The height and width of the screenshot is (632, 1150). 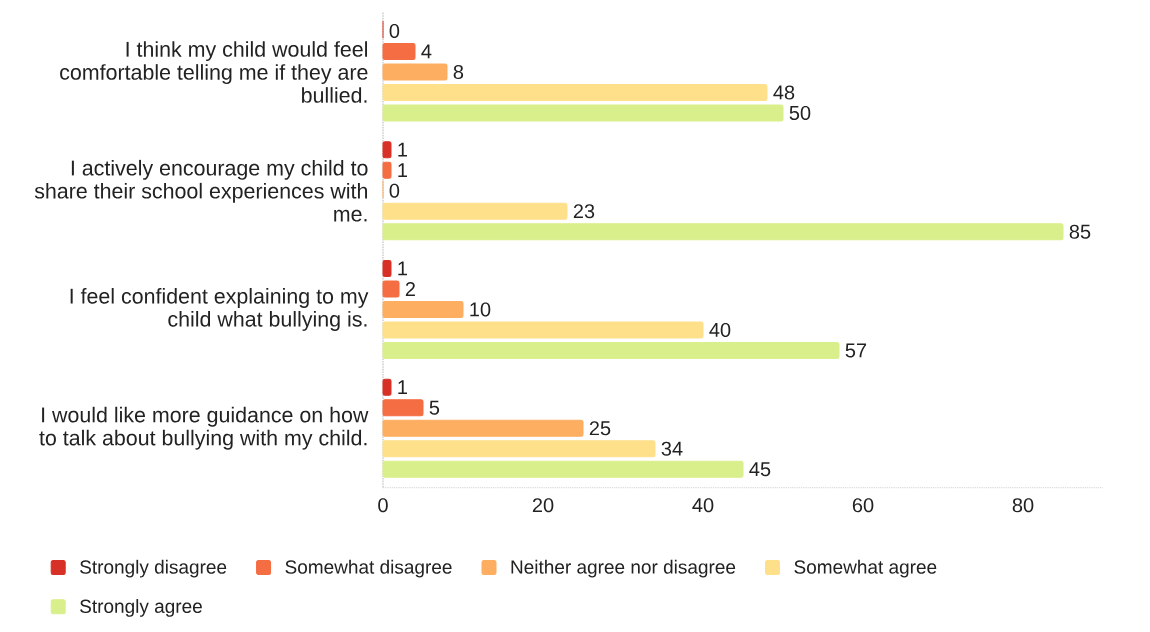 I want to click on y-tick-label: I would like more guidance on how to talk about bullying with my child., so click(x=204, y=428).